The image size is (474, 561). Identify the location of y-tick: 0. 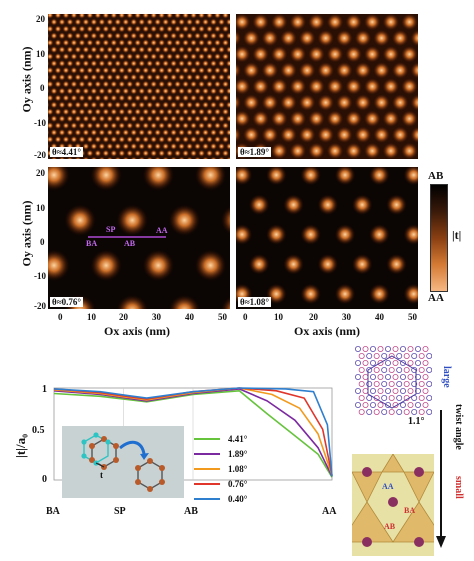
(42, 242).